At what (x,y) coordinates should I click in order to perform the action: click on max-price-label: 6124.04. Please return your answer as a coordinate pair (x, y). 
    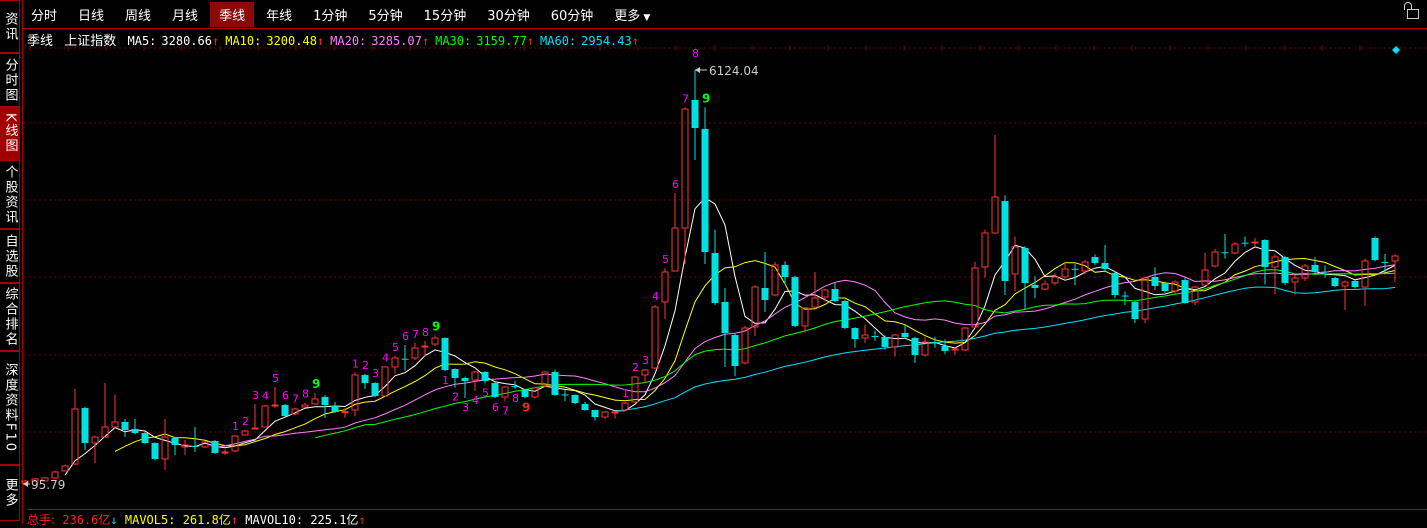
    Looking at the image, I should click on (734, 71).